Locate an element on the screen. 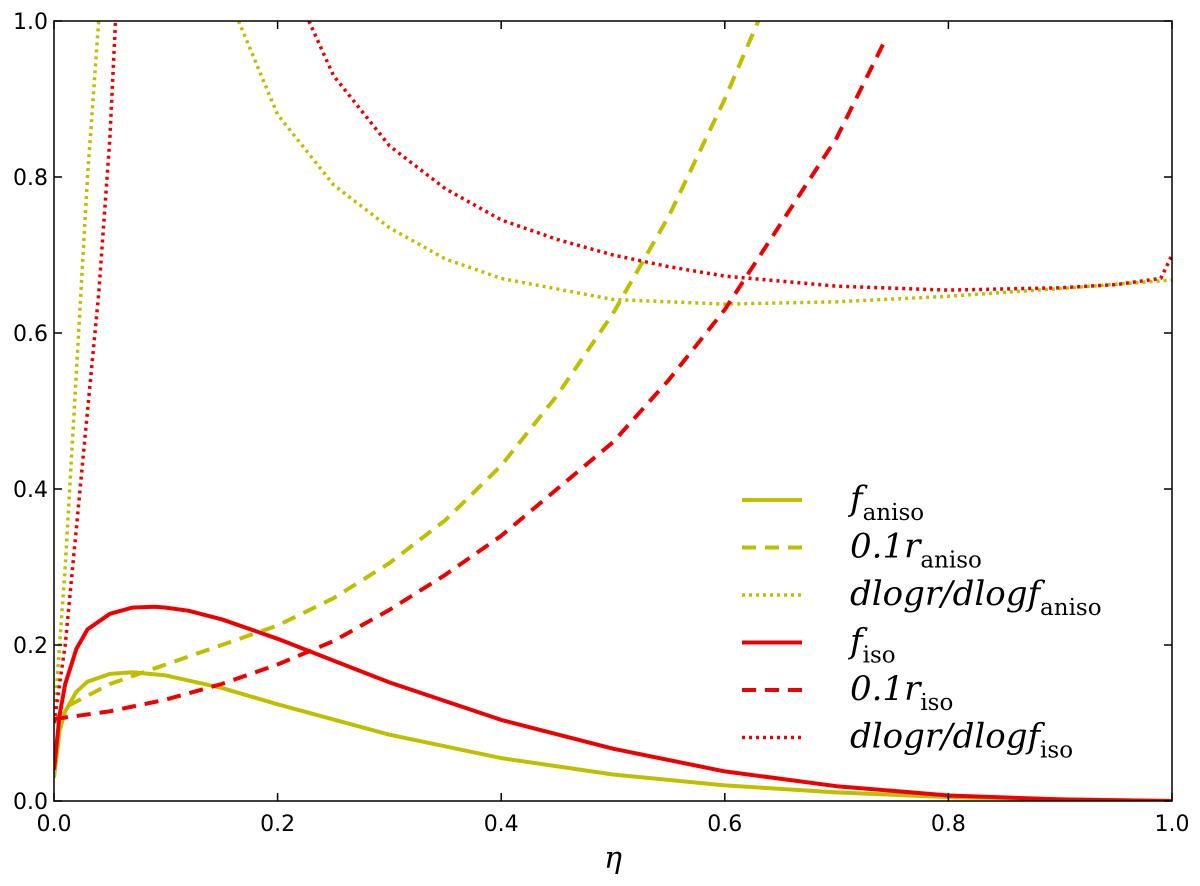  legend-label-main-1: 0.1r is located at coordinates (886, 547).